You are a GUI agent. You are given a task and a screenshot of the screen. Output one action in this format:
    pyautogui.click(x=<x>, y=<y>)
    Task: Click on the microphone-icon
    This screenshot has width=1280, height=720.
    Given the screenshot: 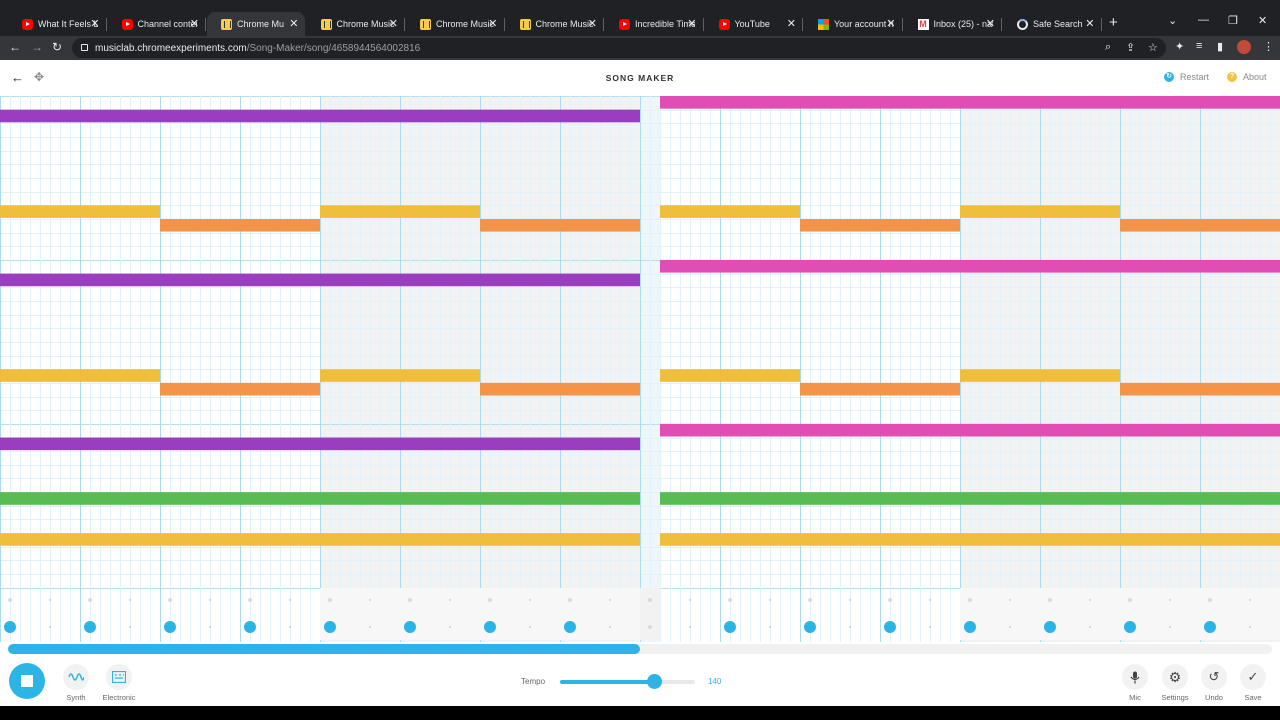 What is the action you would take?
    pyautogui.click(x=1135, y=677)
    